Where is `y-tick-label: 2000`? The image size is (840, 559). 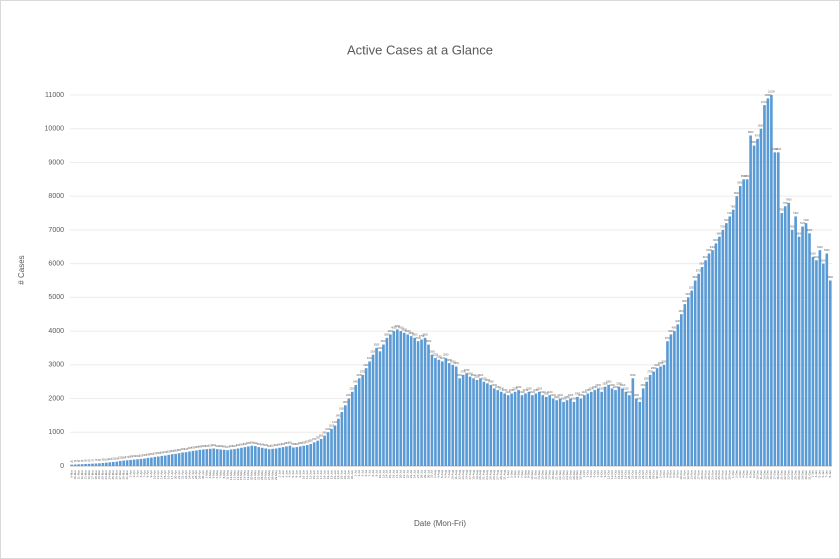 y-tick-label: 2000 is located at coordinates (56, 398).